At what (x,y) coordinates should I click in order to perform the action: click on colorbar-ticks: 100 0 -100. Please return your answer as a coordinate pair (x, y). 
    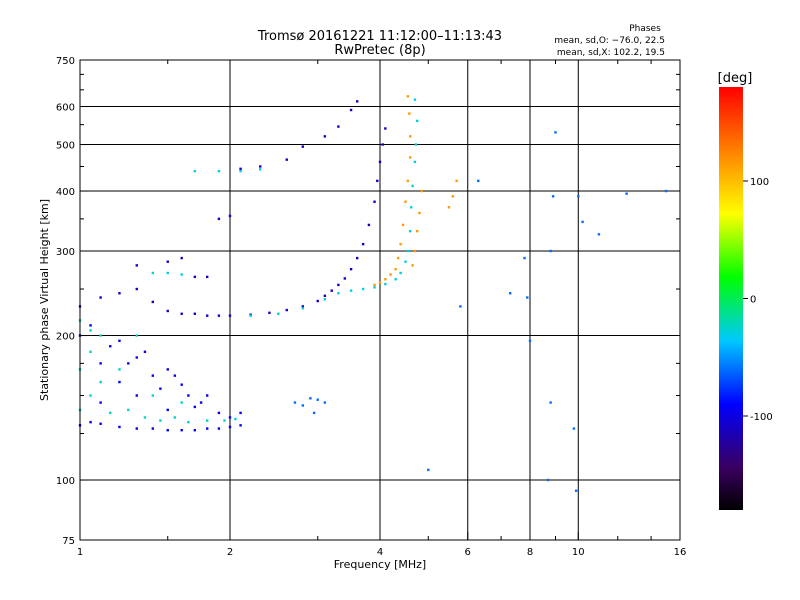
    Looking at the image, I should click on (758, 300).